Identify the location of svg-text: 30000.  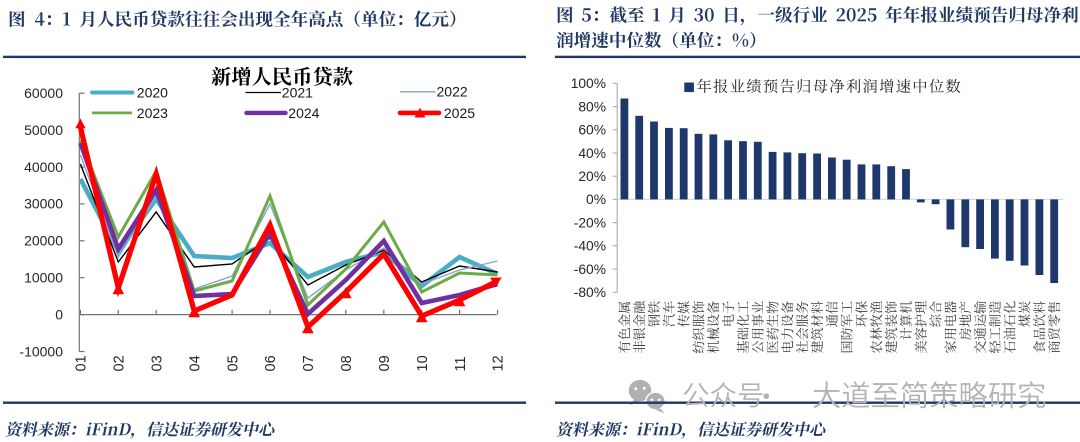
(43, 204).